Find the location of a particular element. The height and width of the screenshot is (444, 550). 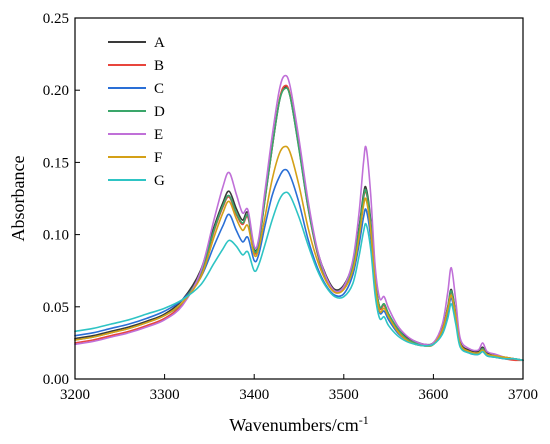

x-tick-label: 3700 is located at coordinates (523, 395).